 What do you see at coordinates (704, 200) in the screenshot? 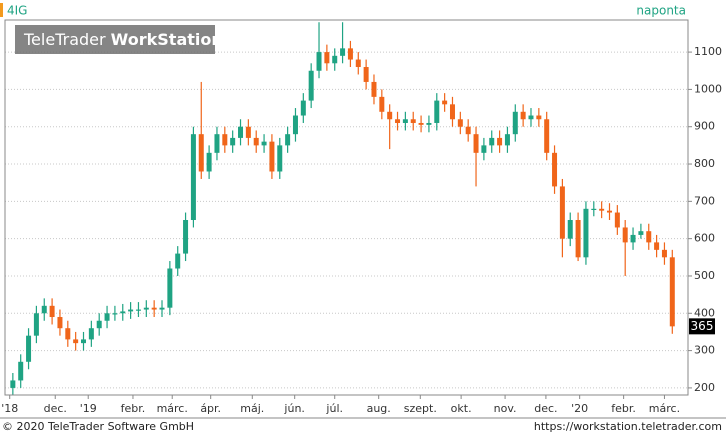
I see `y-tick-label: 700` at bounding box center [704, 200].